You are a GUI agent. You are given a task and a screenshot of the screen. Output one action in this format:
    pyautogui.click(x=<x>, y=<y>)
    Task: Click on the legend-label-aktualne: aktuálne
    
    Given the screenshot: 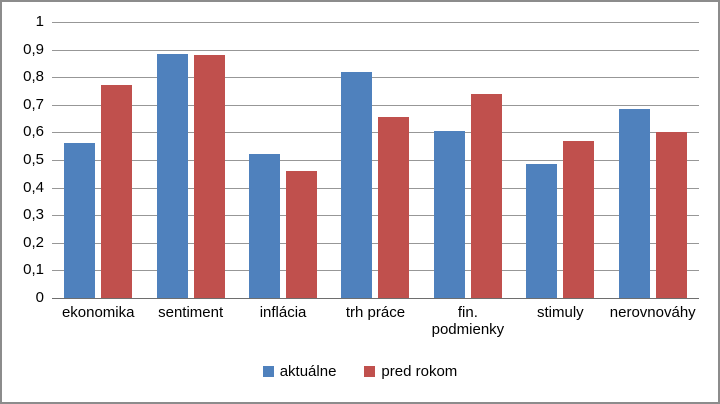 What is the action you would take?
    pyautogui.click(x=308, y=371)
    